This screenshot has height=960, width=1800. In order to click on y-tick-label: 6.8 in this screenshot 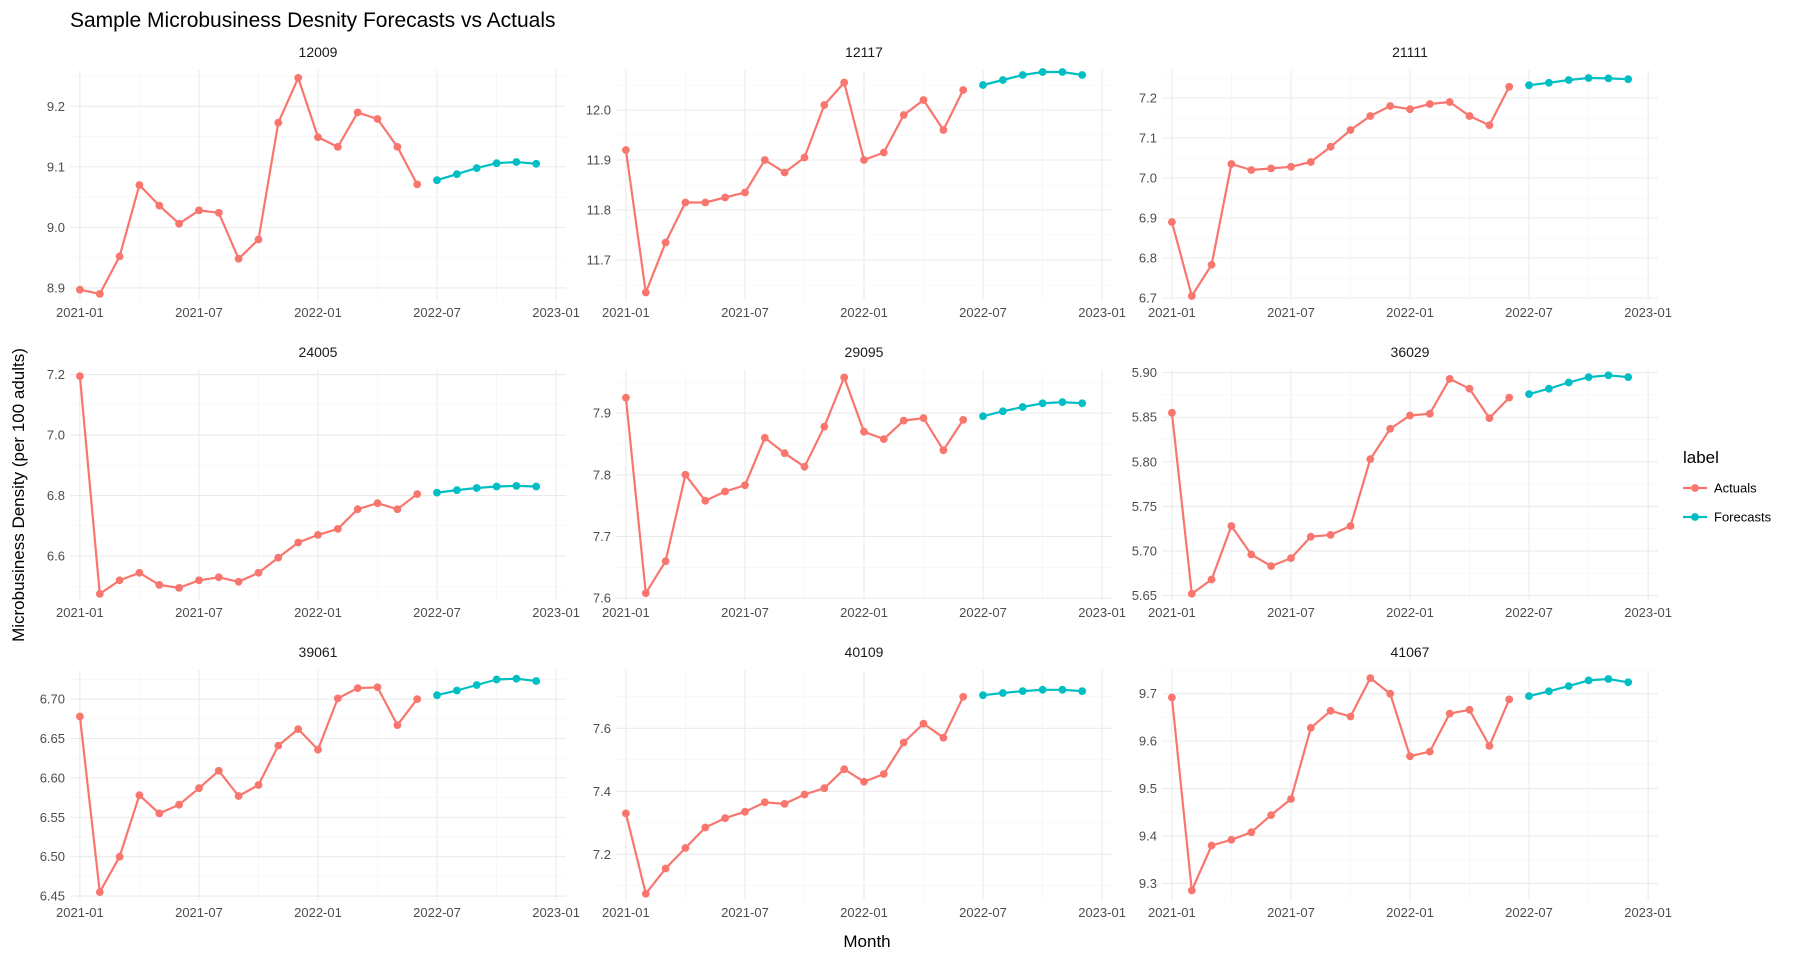, I will do `click(1148, 258)`.